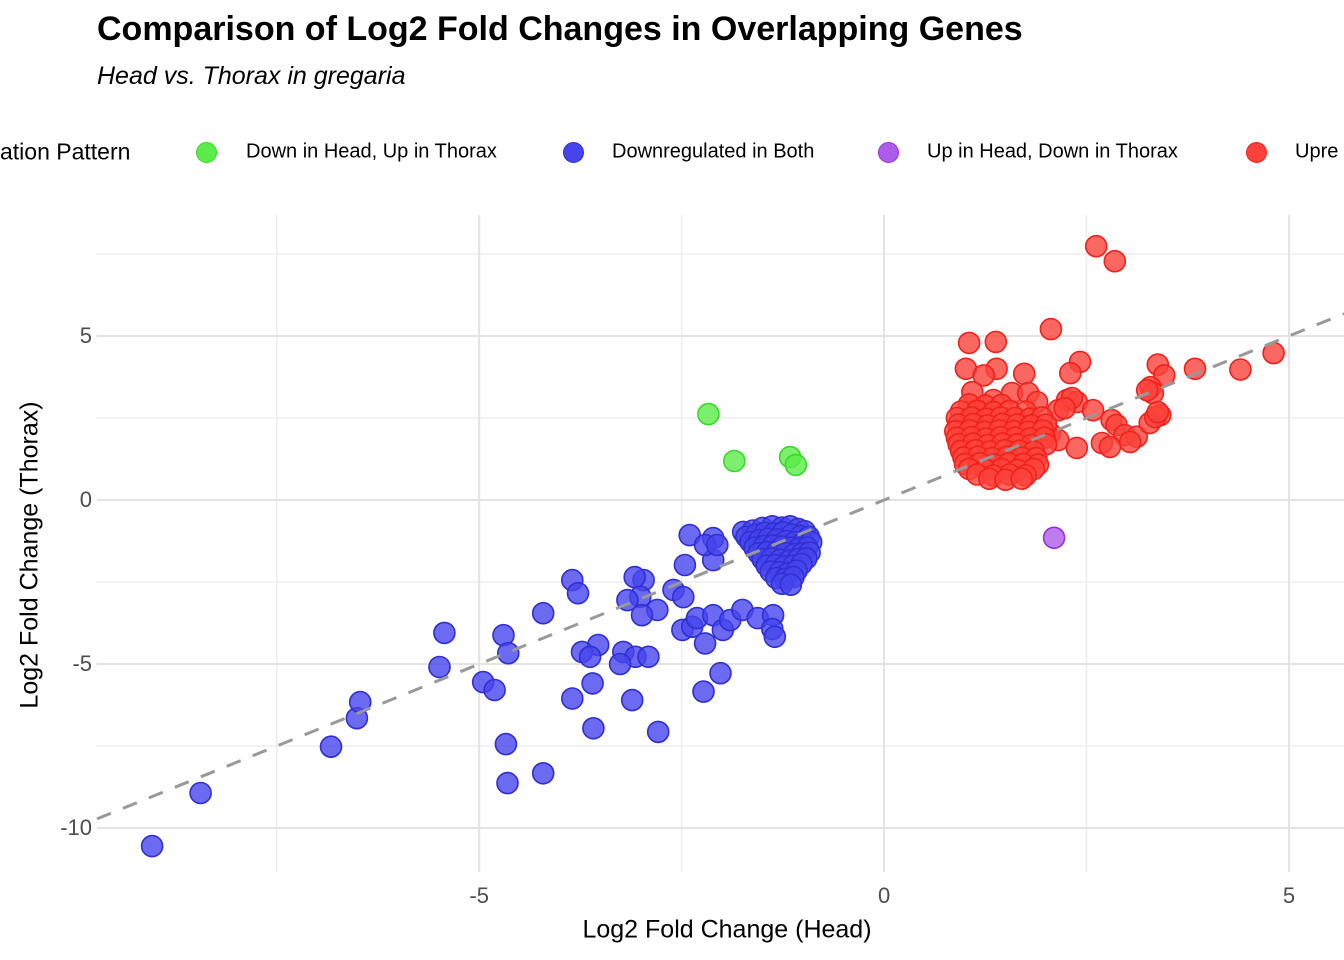  What do you see at coordinates (85, 500) in the screenshot?
I see `y-tick-label: 0` at bounding box center [85, 500].